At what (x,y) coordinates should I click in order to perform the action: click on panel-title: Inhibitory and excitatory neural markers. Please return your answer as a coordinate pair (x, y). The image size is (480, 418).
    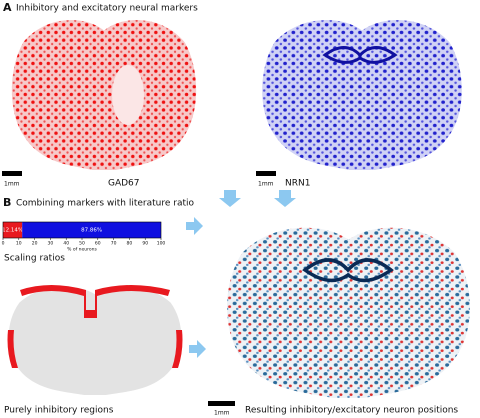
    Looking at the image, I should click on (107, 9).